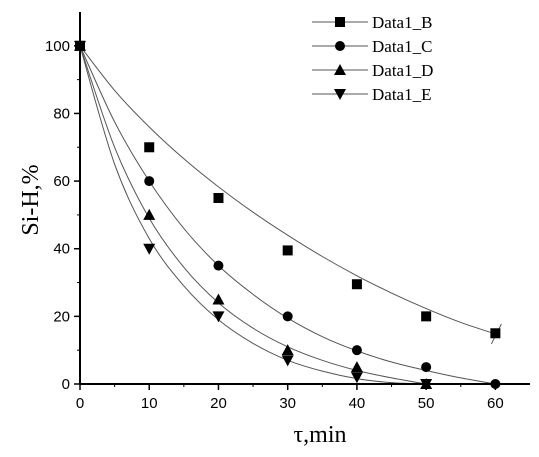  What do you see at coordinates (402, 70) in the screenshot?
I see `legend-label: Data1_D` at bounding box center [402, 70].